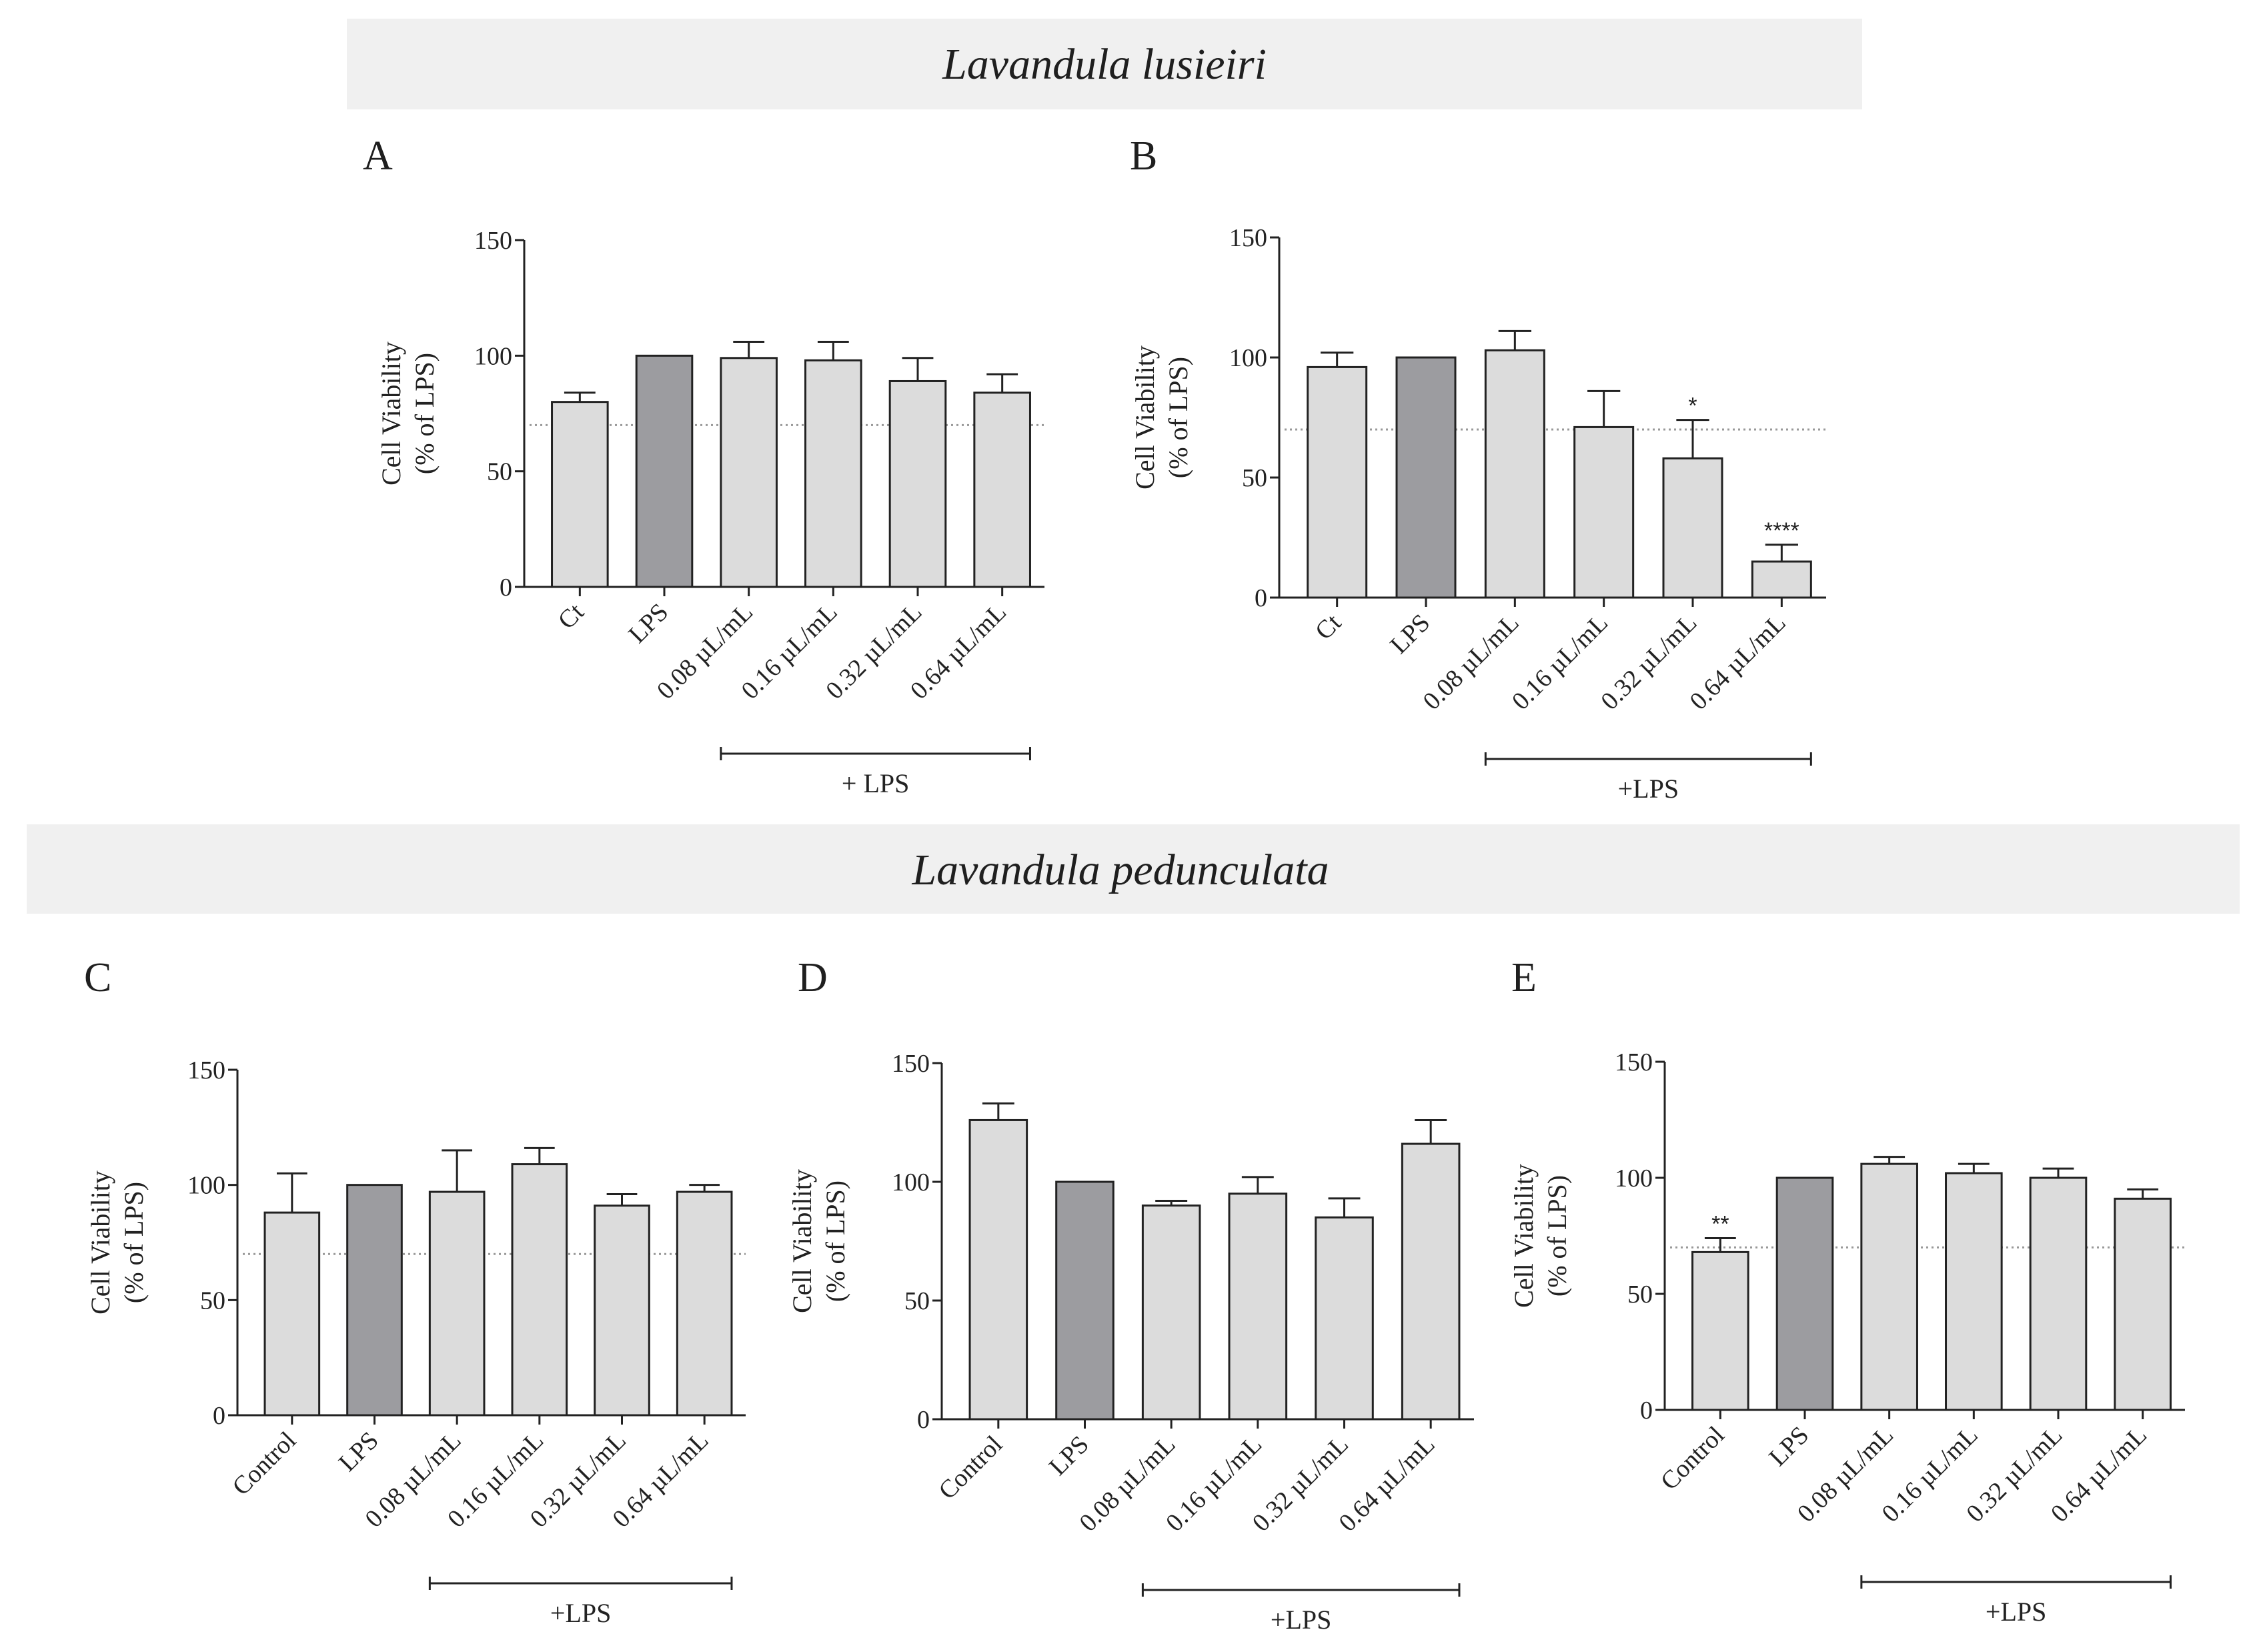 The height and width of the screenshot is (1652, 2257). I want to click on y-tick-label-a-2: 100, so click(493, 356).